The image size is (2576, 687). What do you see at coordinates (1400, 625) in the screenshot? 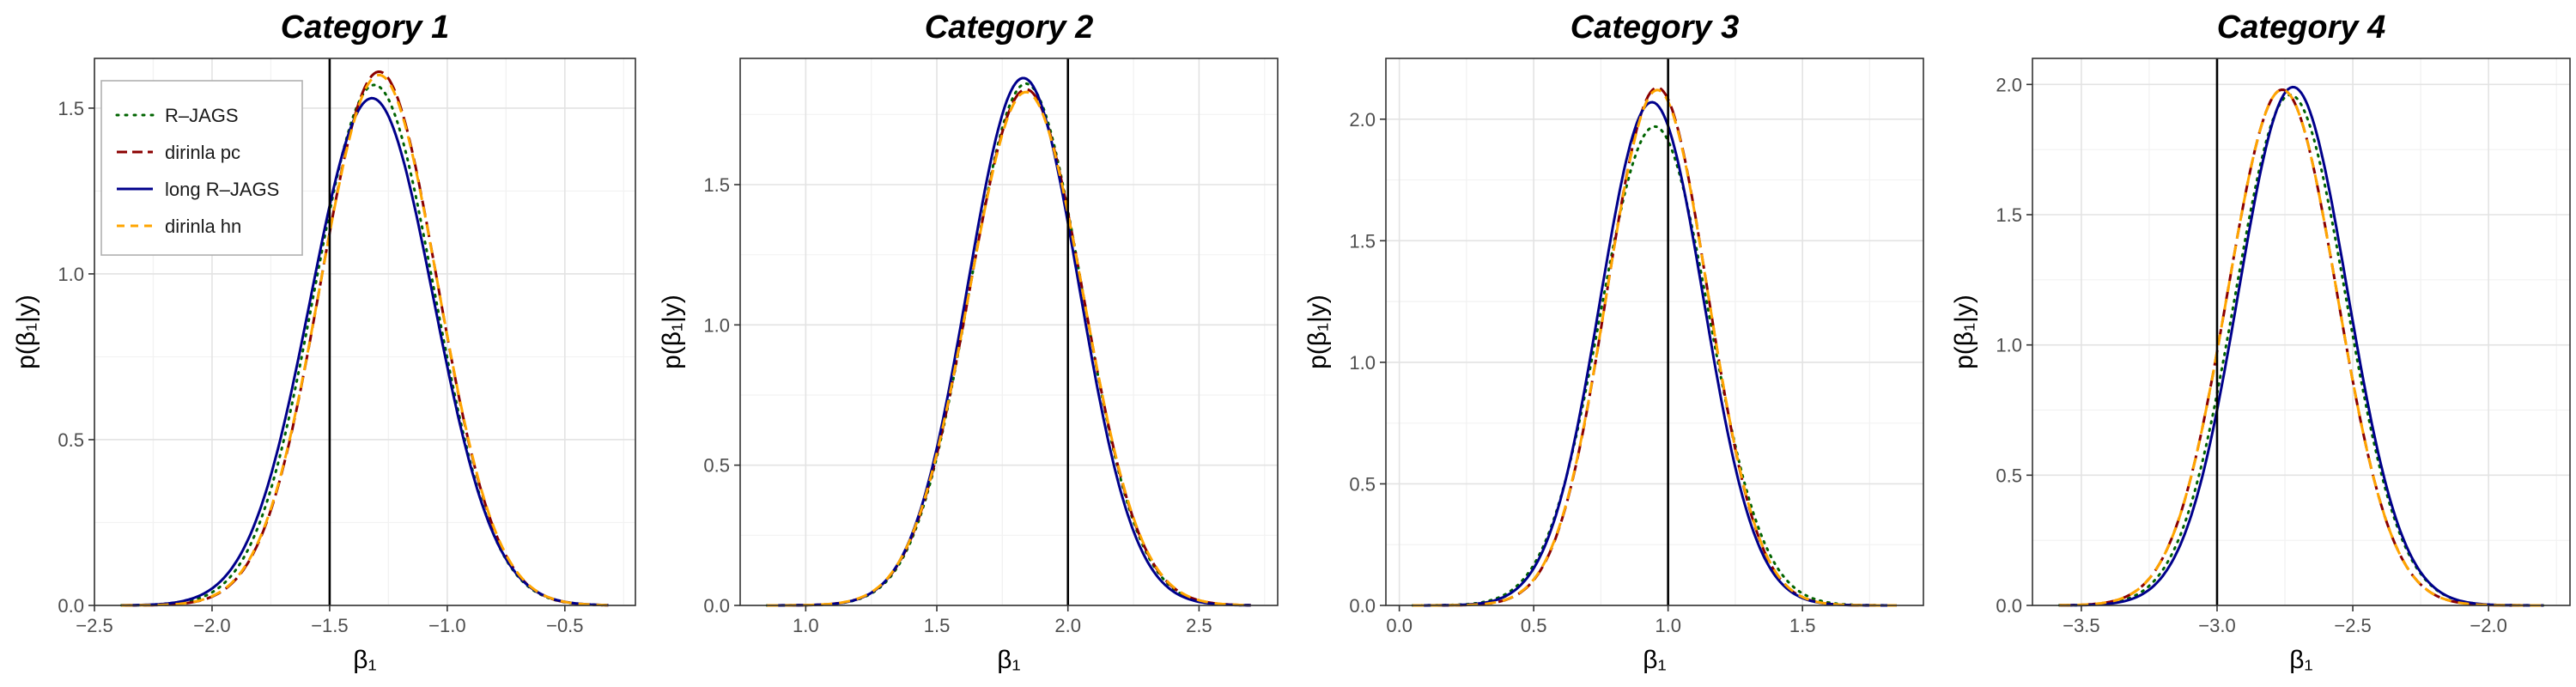
I see `x-tick-label: 0.0` at bounding box center [1400, 625].